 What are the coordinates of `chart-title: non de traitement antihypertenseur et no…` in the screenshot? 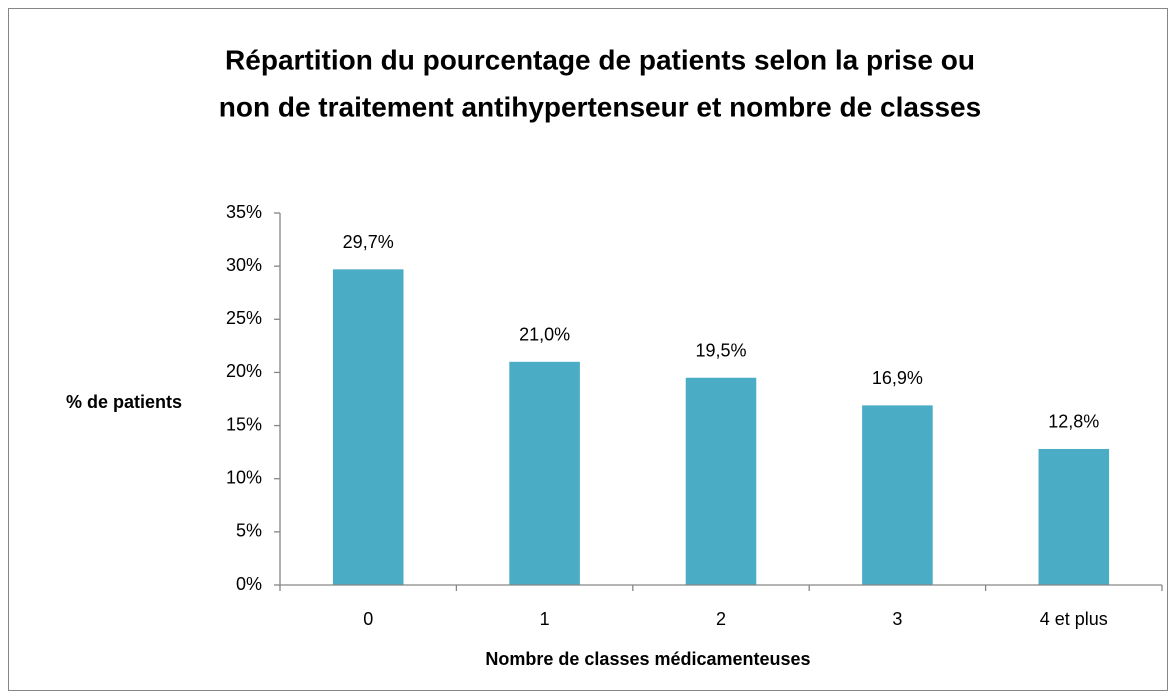 It's located at (600, 106).